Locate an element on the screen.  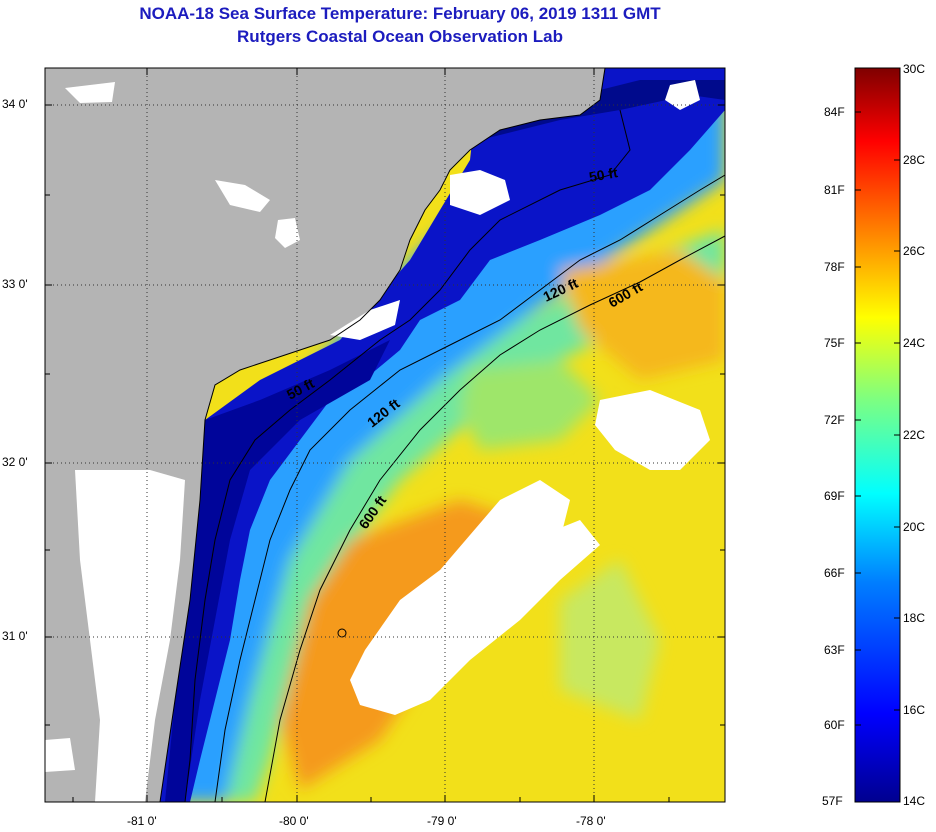
contour-label-50ft-north: 50 ft is located at coordinates (603, 174).